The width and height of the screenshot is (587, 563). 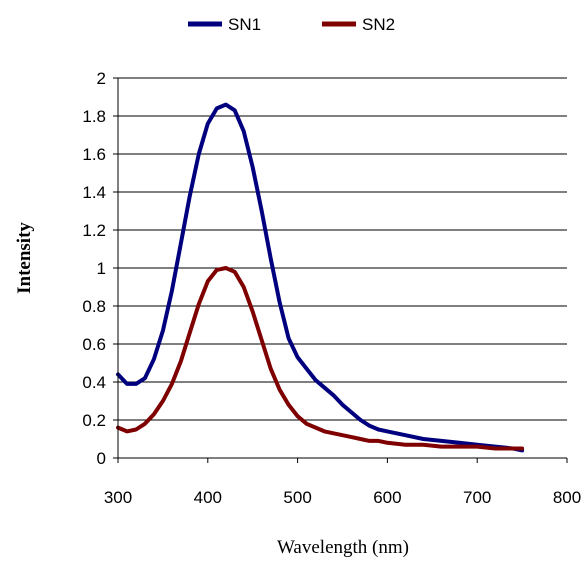 I want to click on y-axis-title: Intensity, so click(x=24, y=258).